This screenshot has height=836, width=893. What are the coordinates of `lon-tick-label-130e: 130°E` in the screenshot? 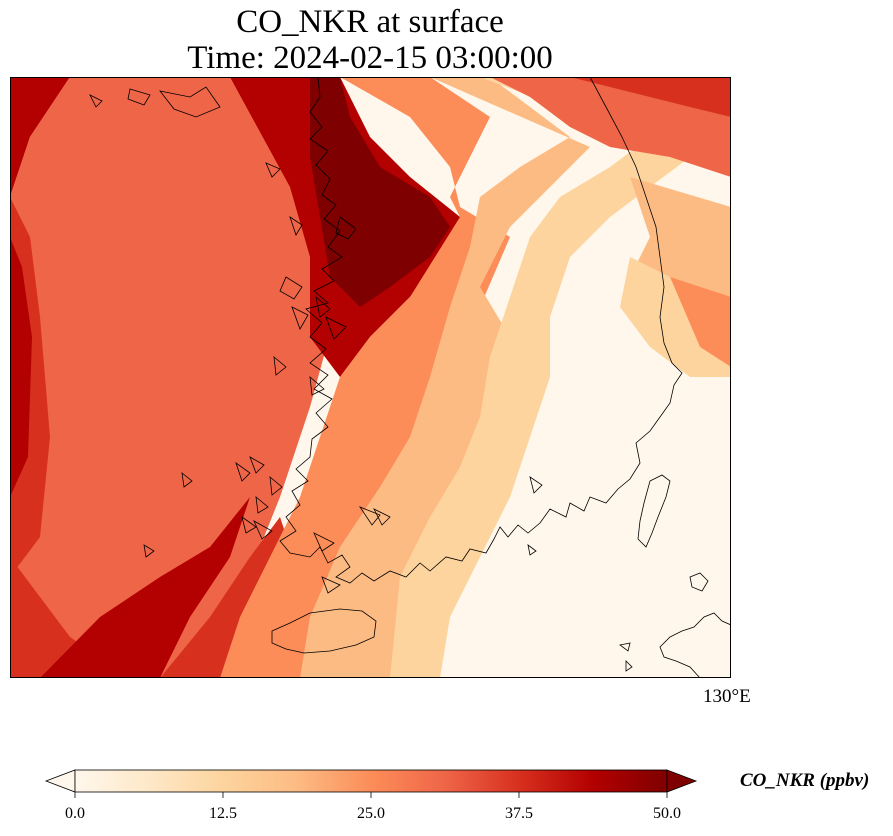 It's located at (727, 696).